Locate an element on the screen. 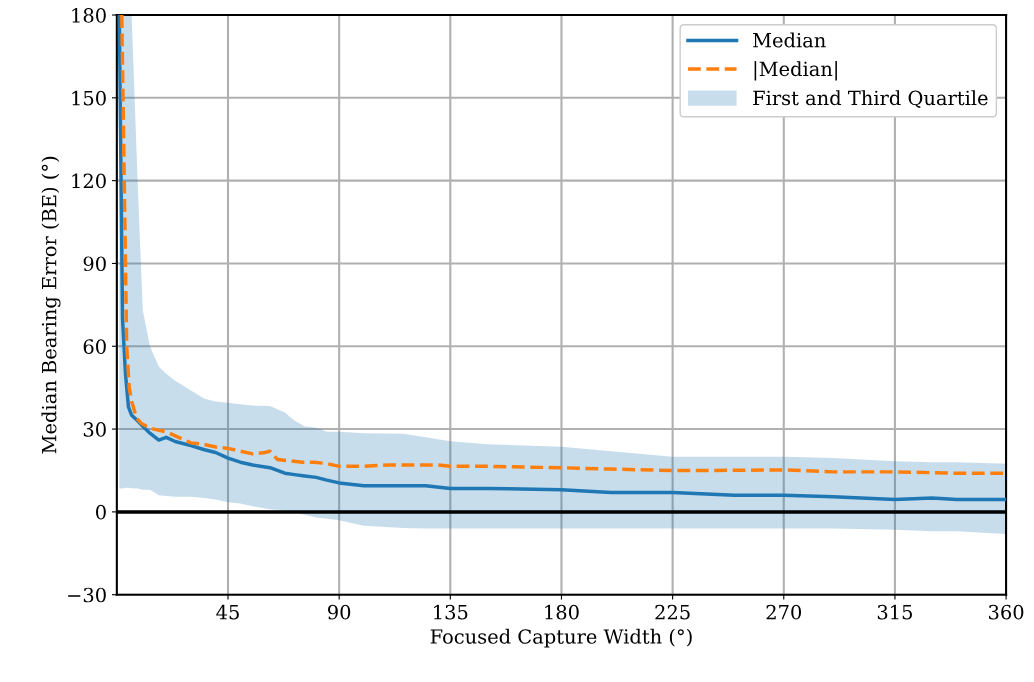  x-tick-label: 135 is located at coordinates (451, 612).